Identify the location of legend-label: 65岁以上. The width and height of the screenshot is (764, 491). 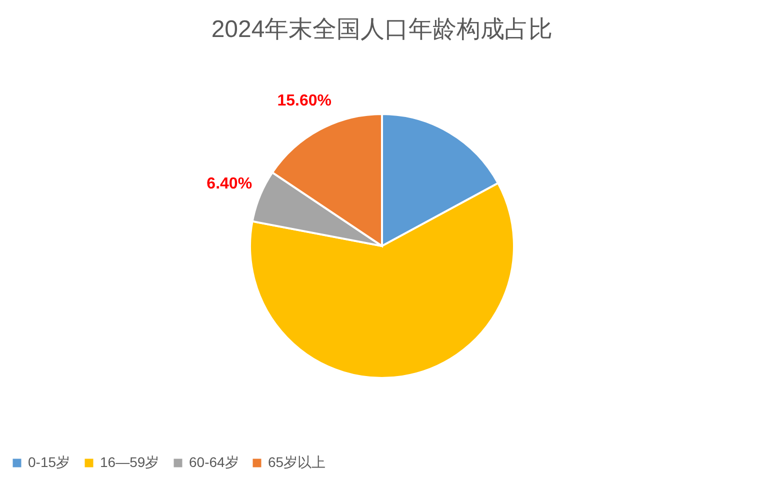
(297, 462).